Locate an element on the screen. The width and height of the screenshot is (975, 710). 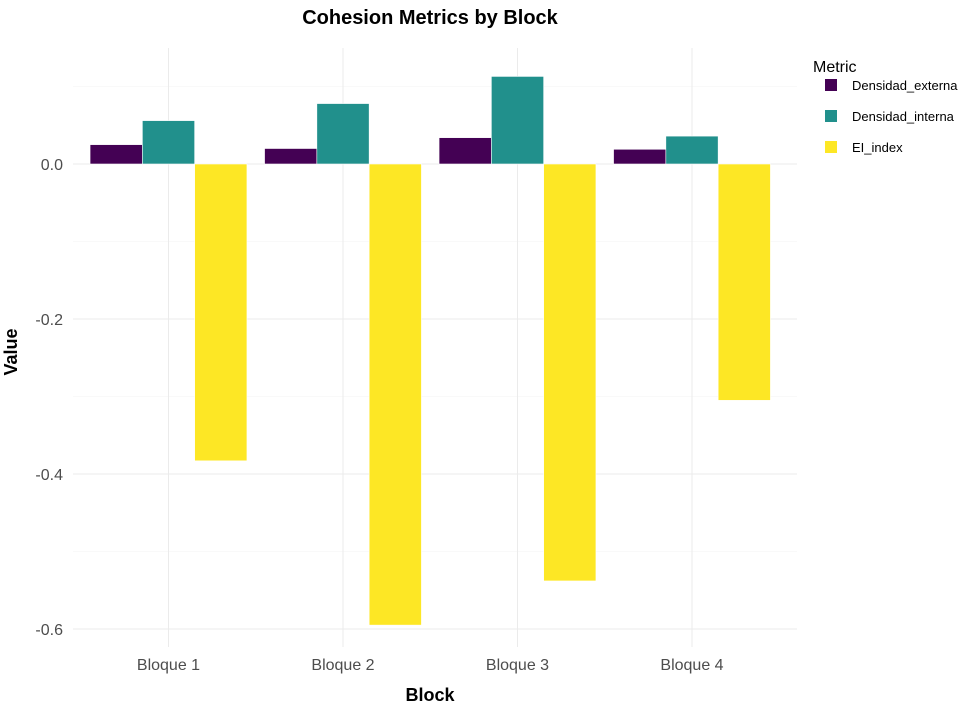
x-axis-label: Block is located at coordinates (430, 695).